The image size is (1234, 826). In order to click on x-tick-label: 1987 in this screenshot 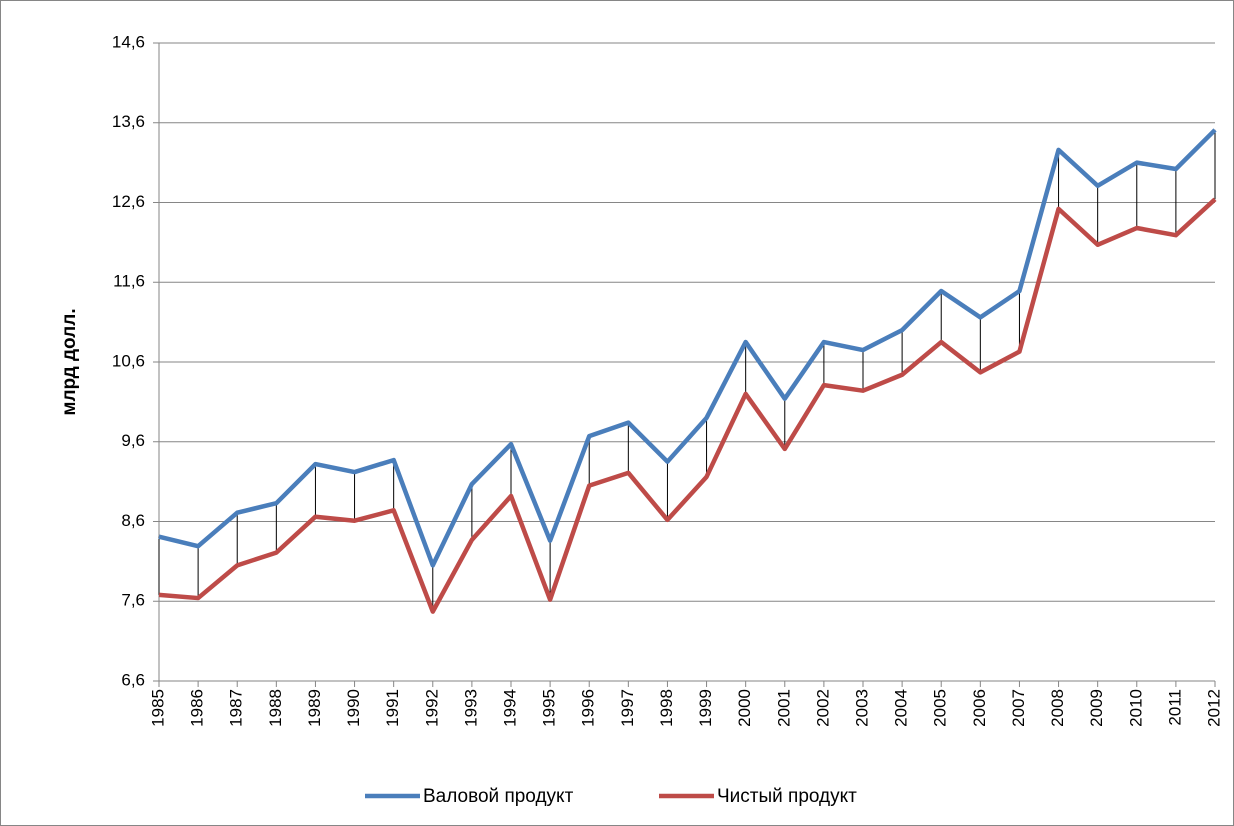, I will do `click(236, 708)`.